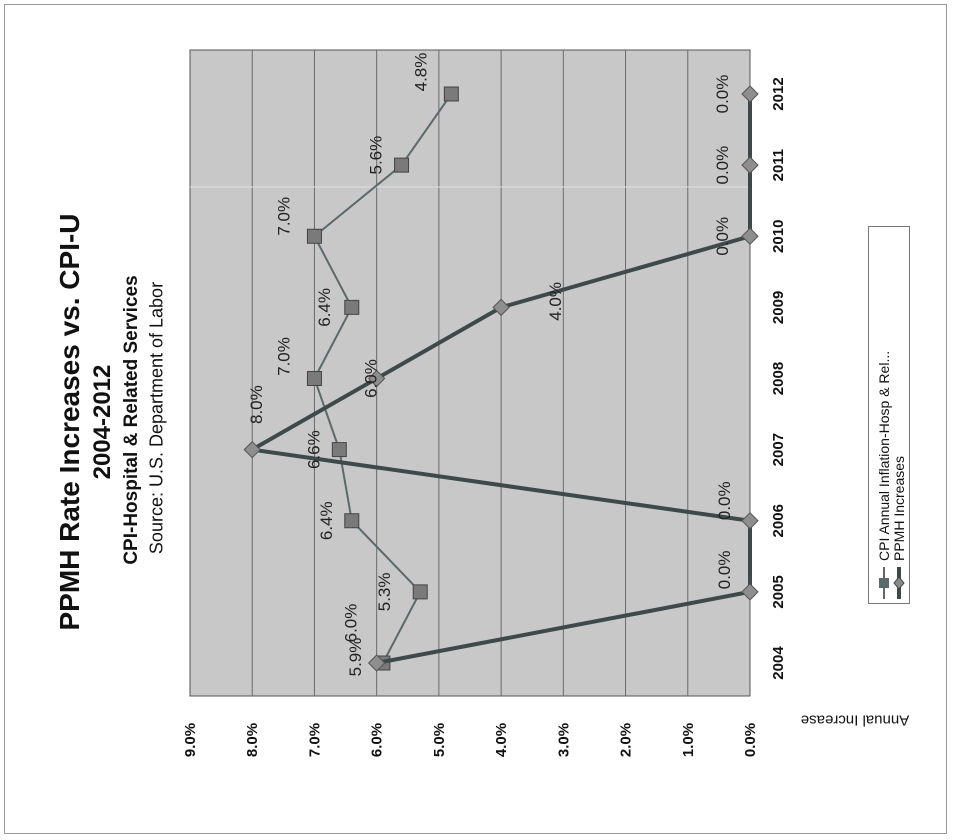 The width and height of the screenshot is (953, 840). Describe the element at coordinates (355, 657) in the screenshot. I see `cpi-data-label: 5.9%` at that location.